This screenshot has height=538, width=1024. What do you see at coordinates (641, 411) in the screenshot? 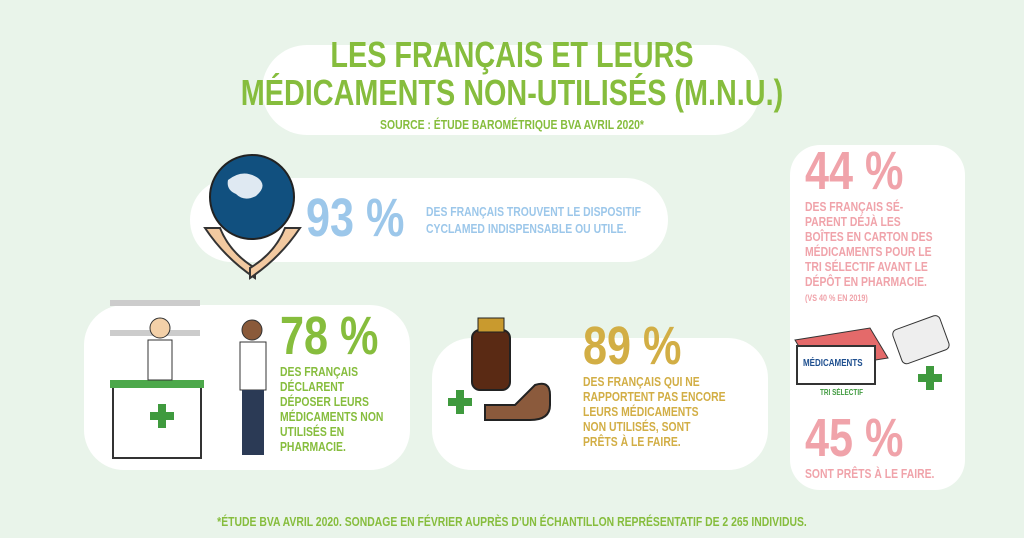
I see `stat-text: LEURS MÉDICAMENTS` at bounding box center [641, 411].